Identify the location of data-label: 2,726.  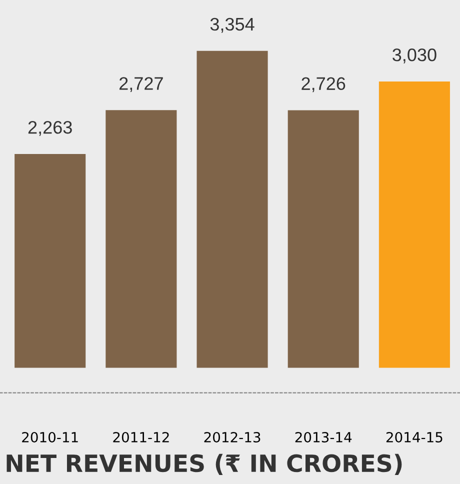
(324, 84).